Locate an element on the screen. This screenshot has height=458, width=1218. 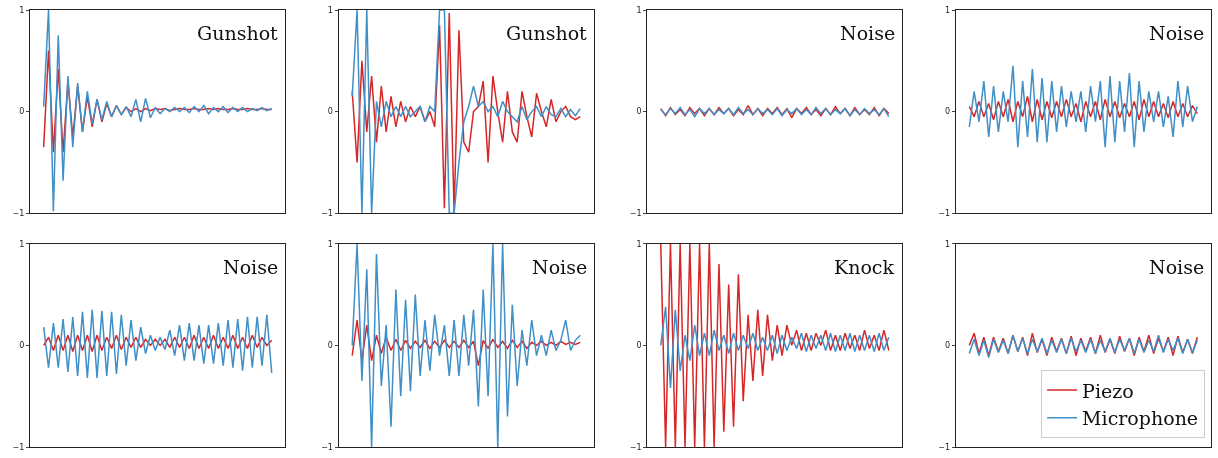
text: Knock is located at coordinates (864, 267).